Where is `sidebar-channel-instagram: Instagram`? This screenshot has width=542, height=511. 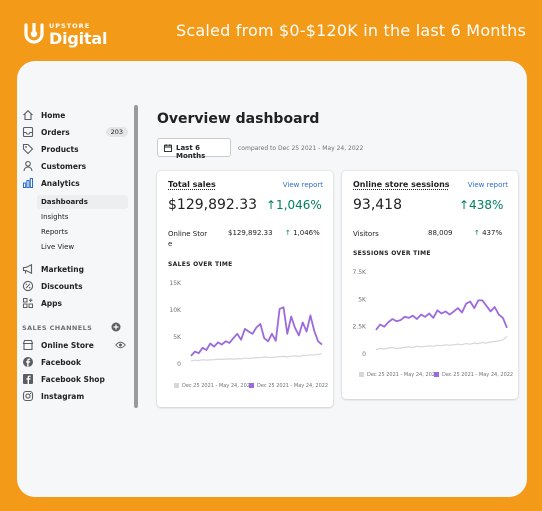
sidebar-channel-instagram: Instagram is located at coordinates (74, 397).